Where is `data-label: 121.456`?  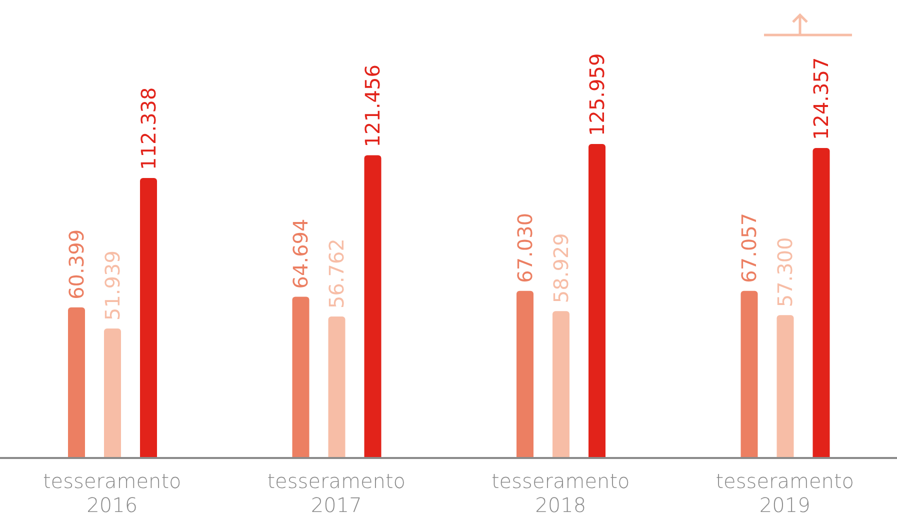 data-label: 121.456 is located at coordinates (372, 106).